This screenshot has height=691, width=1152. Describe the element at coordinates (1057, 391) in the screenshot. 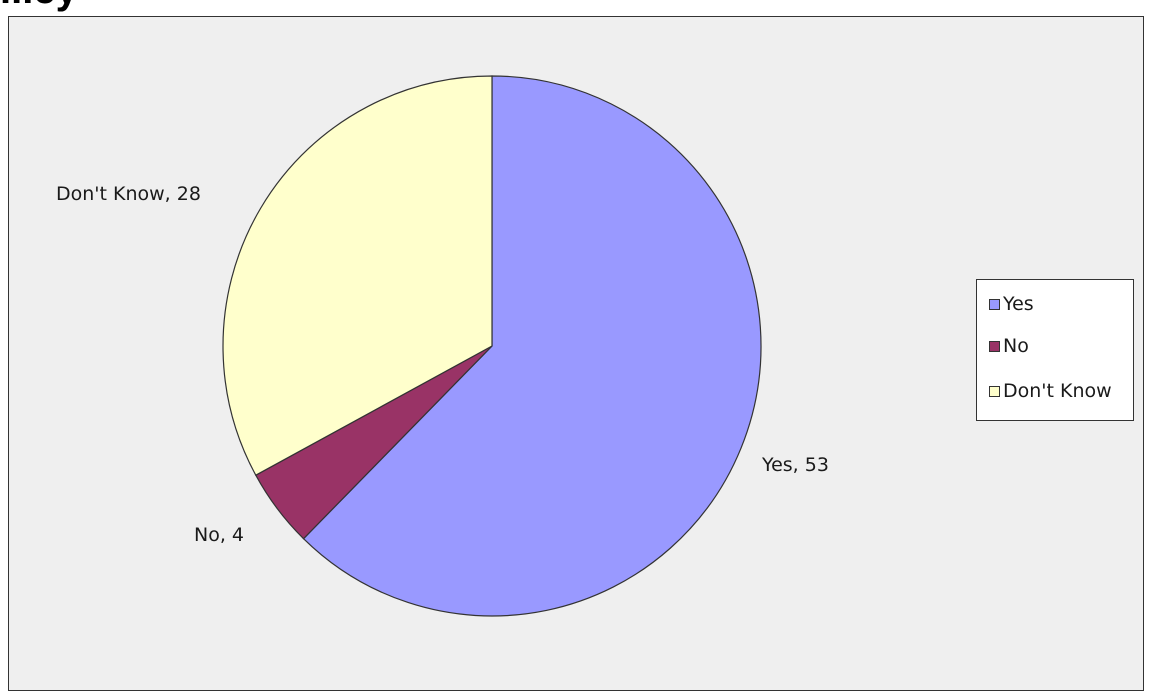

I see `legend-label-dont-know: Don't Know` at that location.